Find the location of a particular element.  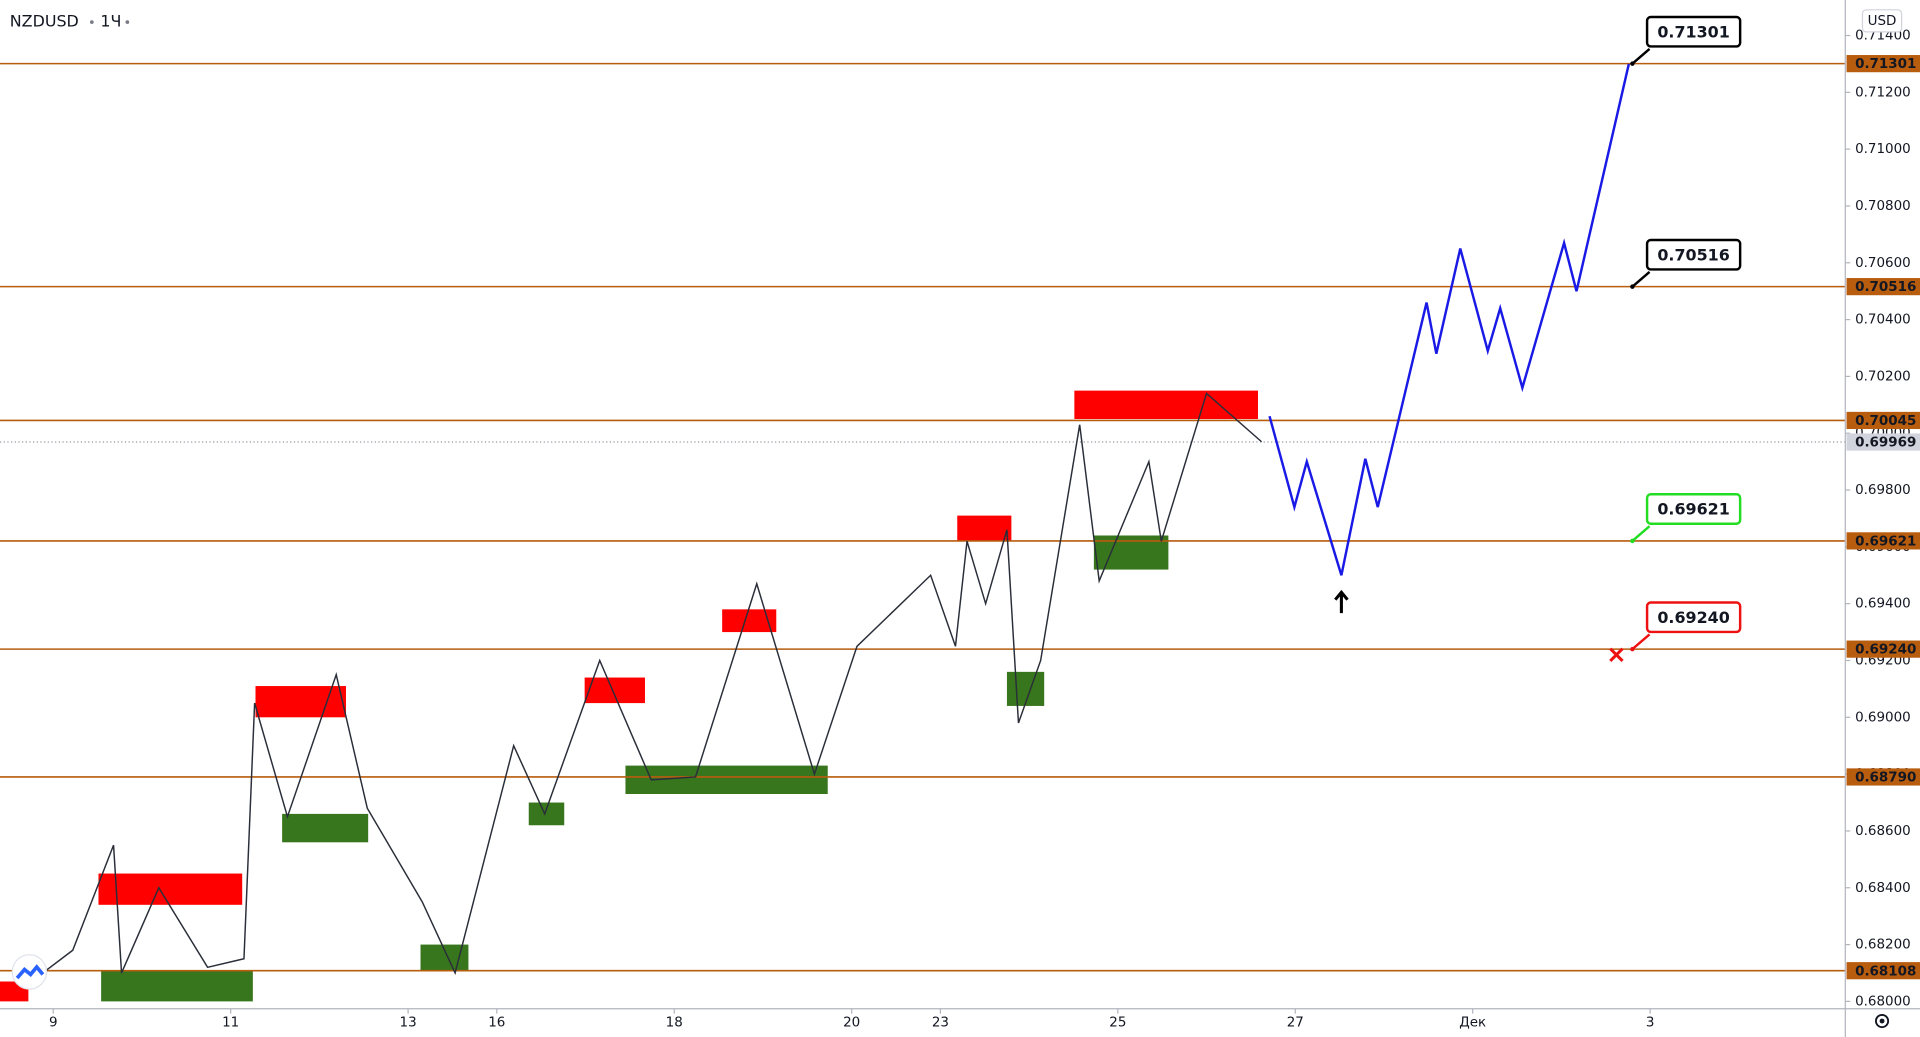

time-axis is located at coordinates (923, 1022).